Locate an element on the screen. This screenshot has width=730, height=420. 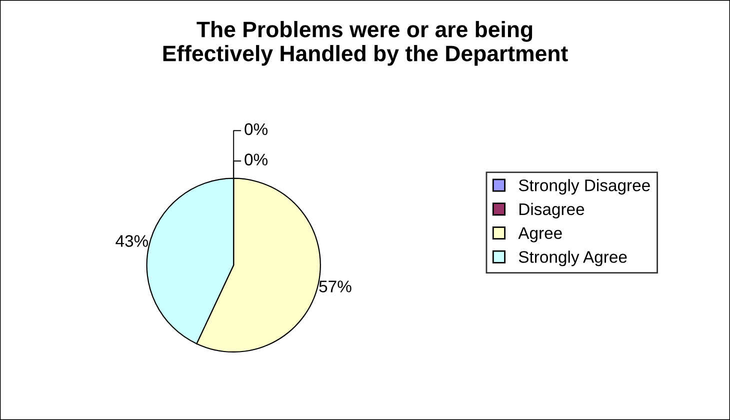
legend-label: Agree is located at coordinates (540, 234).